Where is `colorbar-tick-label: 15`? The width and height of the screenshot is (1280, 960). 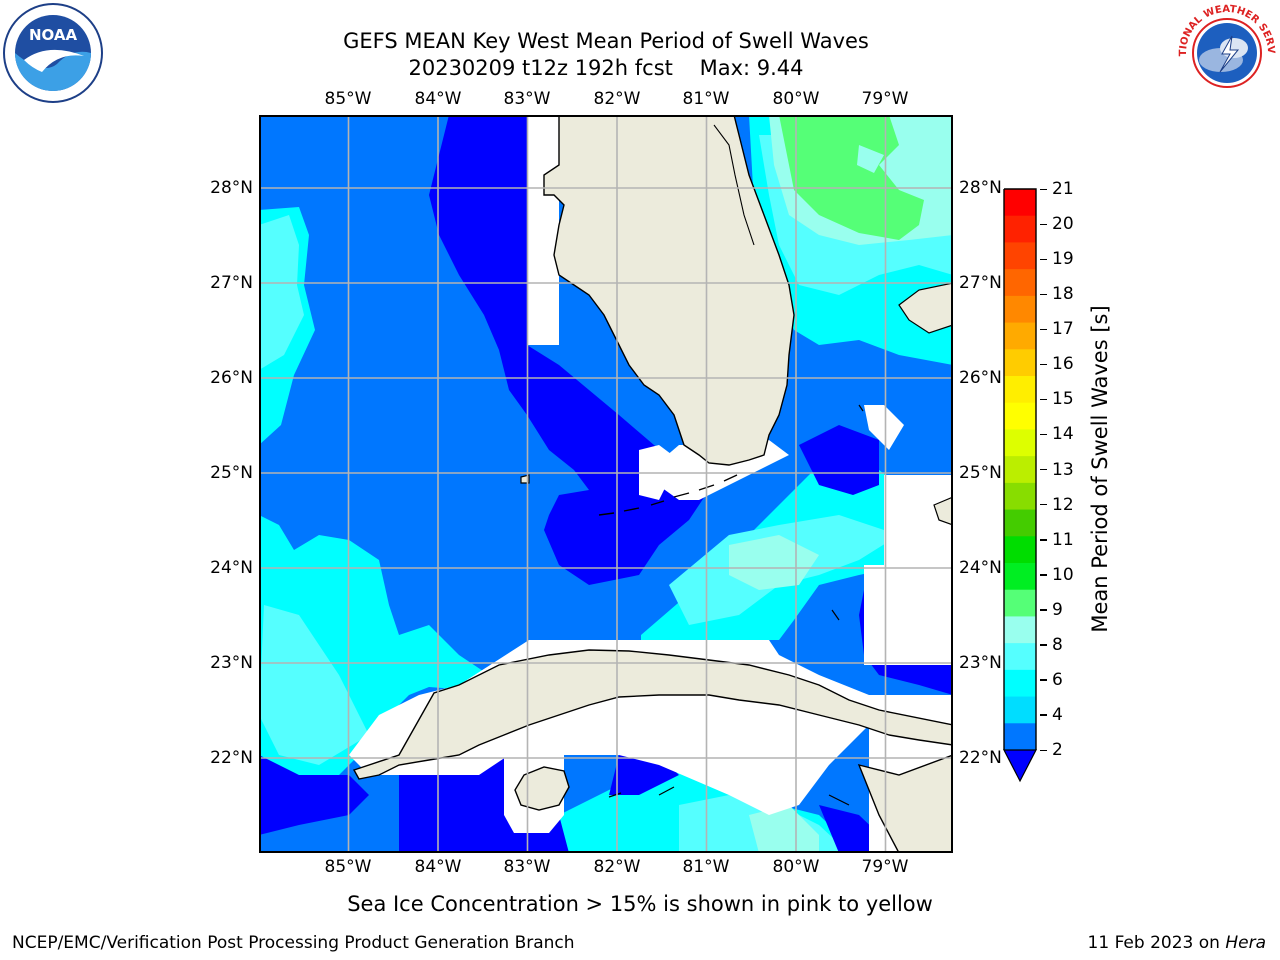
colorbar-tick-label: 15 is located at coordinates (1063, 399).